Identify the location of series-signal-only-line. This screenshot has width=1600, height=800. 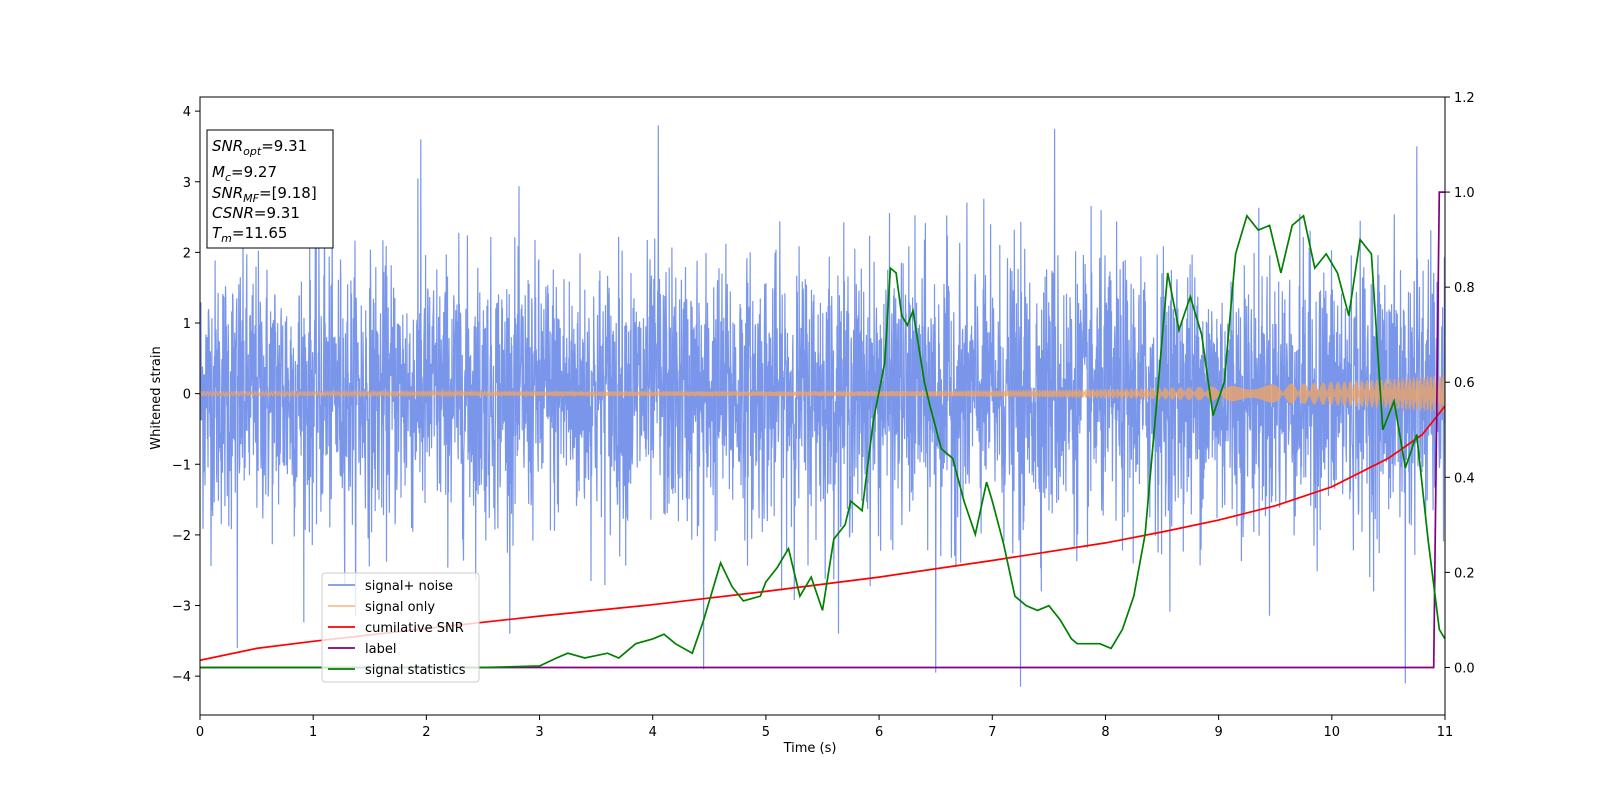
(822, 394).